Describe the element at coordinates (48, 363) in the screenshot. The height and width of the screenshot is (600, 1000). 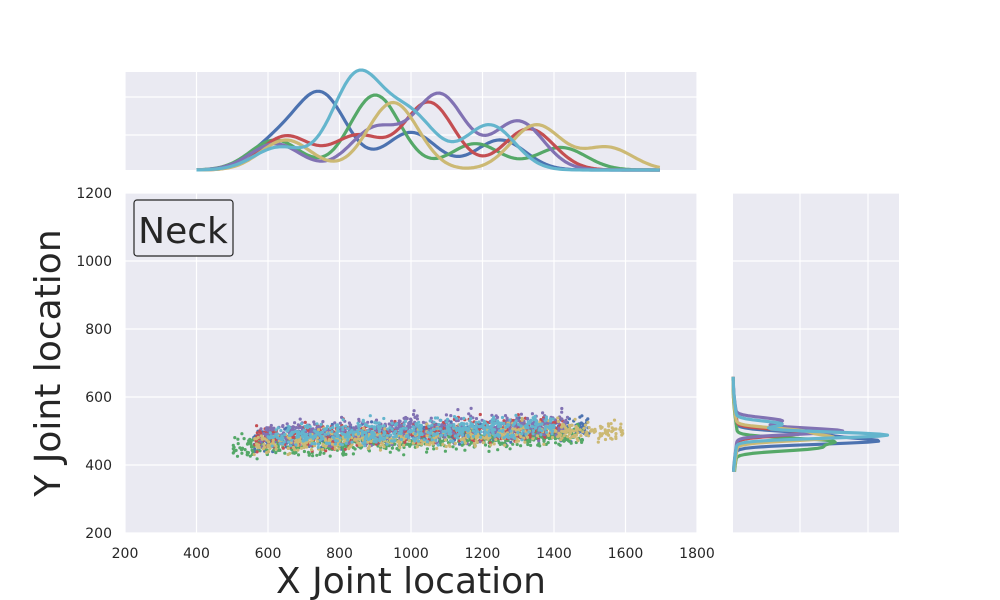
I see `y-axis-label: Y Joint location` at that location.